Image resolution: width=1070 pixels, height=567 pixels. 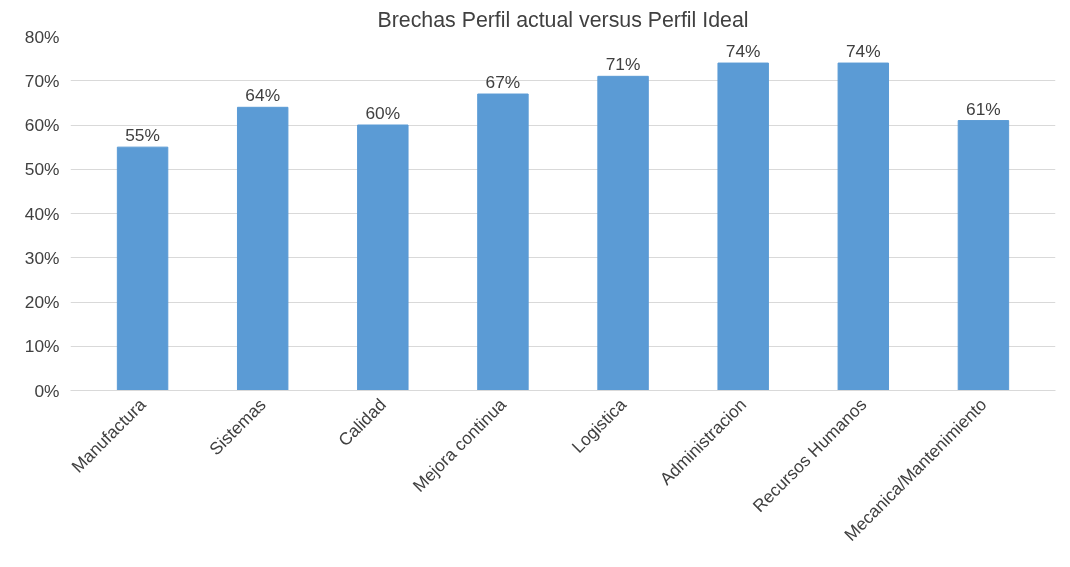 What do you see at coordinates (47, 390) in the screenshot?
I see `y-tick-label: 0%` at bounding box center [47, 390].